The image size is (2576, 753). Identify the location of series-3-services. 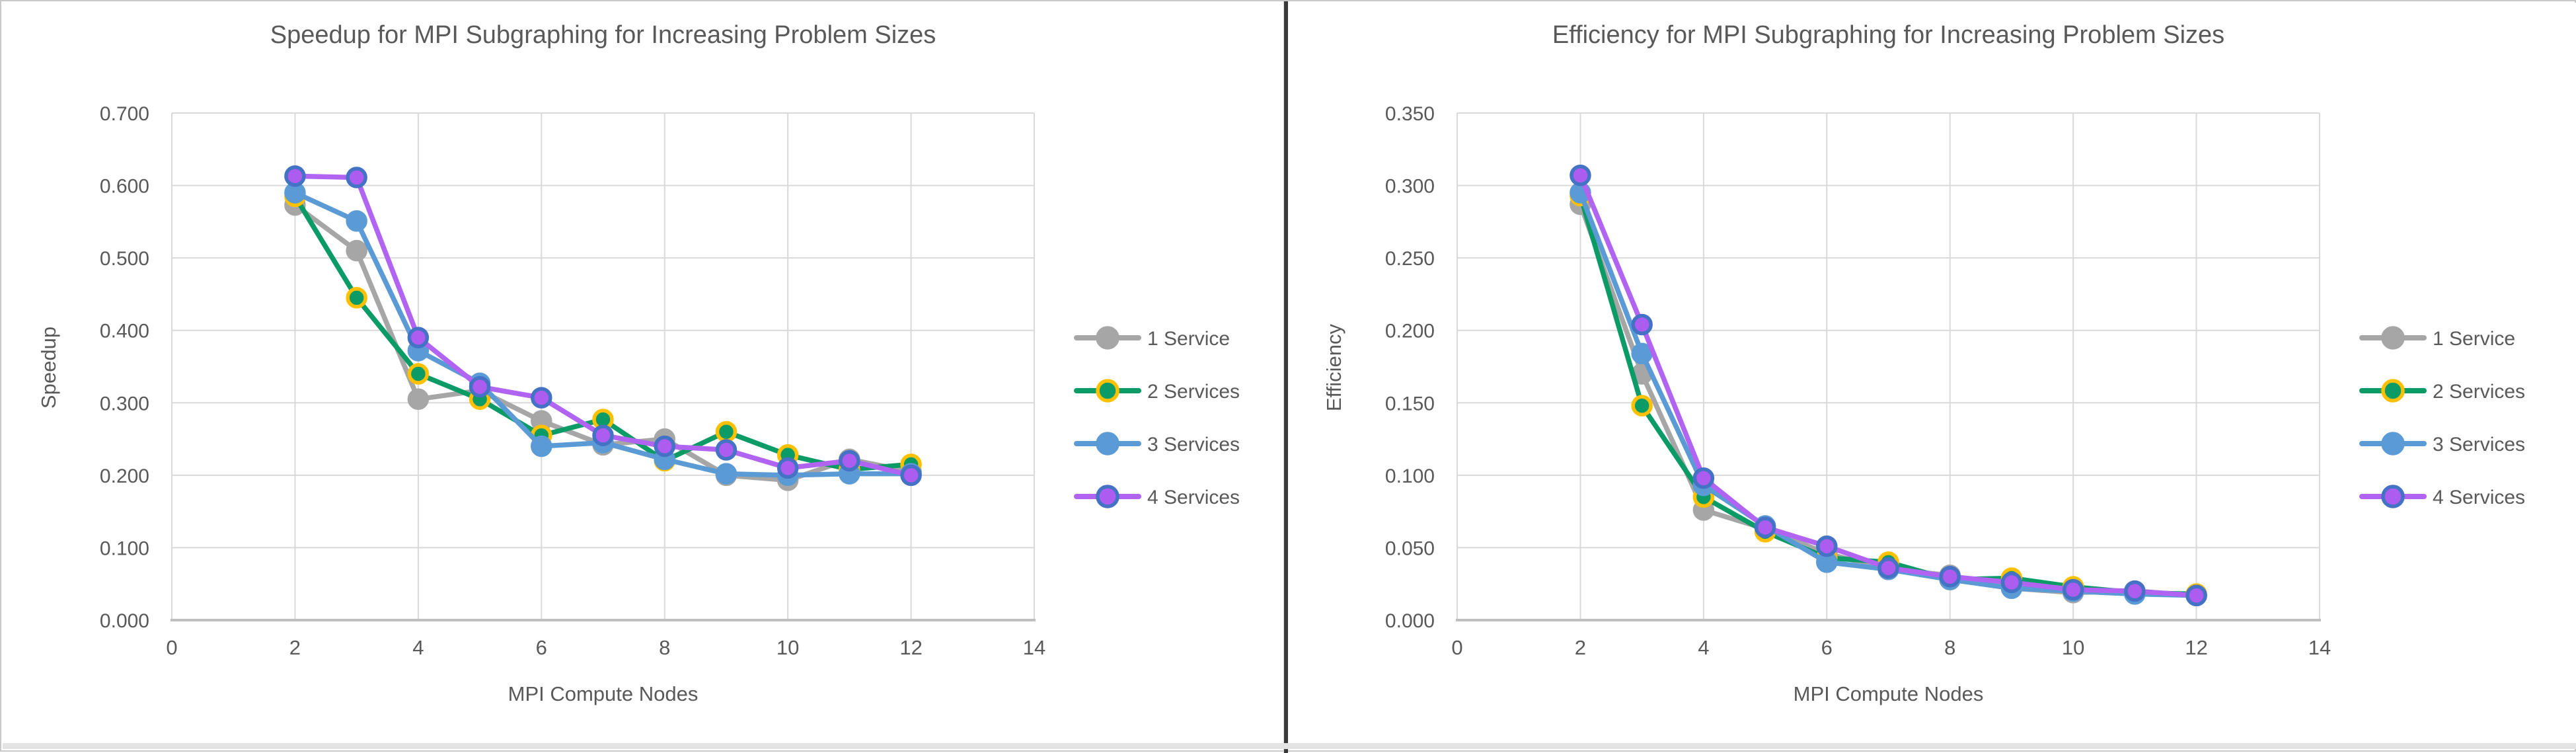
(1888, 394).